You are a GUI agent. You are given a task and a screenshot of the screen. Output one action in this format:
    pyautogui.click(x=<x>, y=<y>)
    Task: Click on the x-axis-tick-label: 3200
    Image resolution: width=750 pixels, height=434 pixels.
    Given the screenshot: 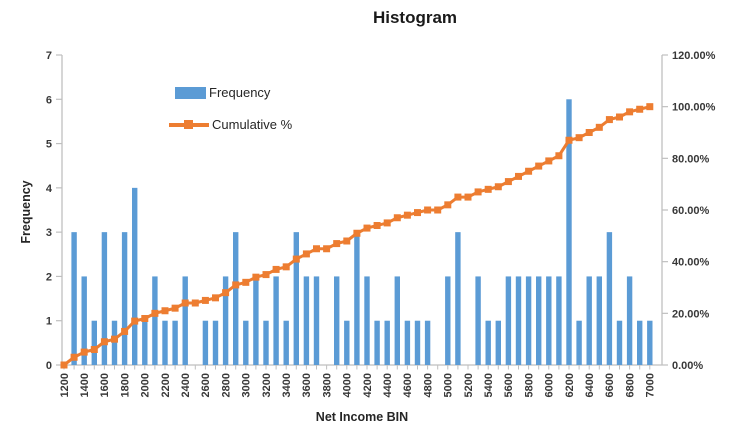 What is the action you would take?
    pyautogui.click(x=267, y=385)
    